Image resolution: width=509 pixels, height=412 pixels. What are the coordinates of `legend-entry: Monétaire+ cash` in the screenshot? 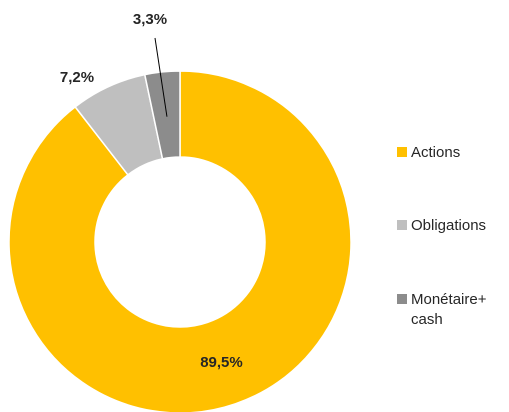 It's located at (447, 310).